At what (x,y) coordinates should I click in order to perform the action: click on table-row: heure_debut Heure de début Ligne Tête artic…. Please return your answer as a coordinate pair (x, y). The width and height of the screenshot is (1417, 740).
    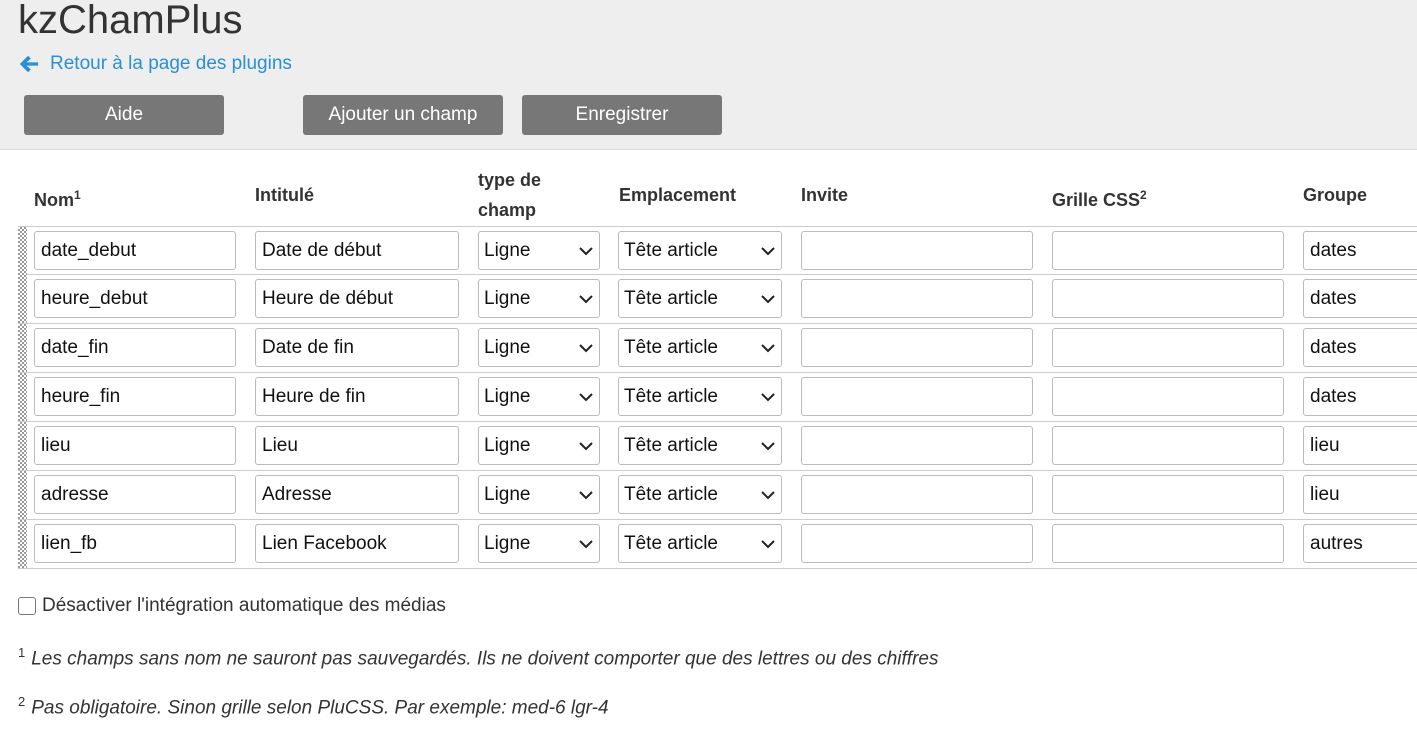
    Looking at the image, I should click on (717, 299).